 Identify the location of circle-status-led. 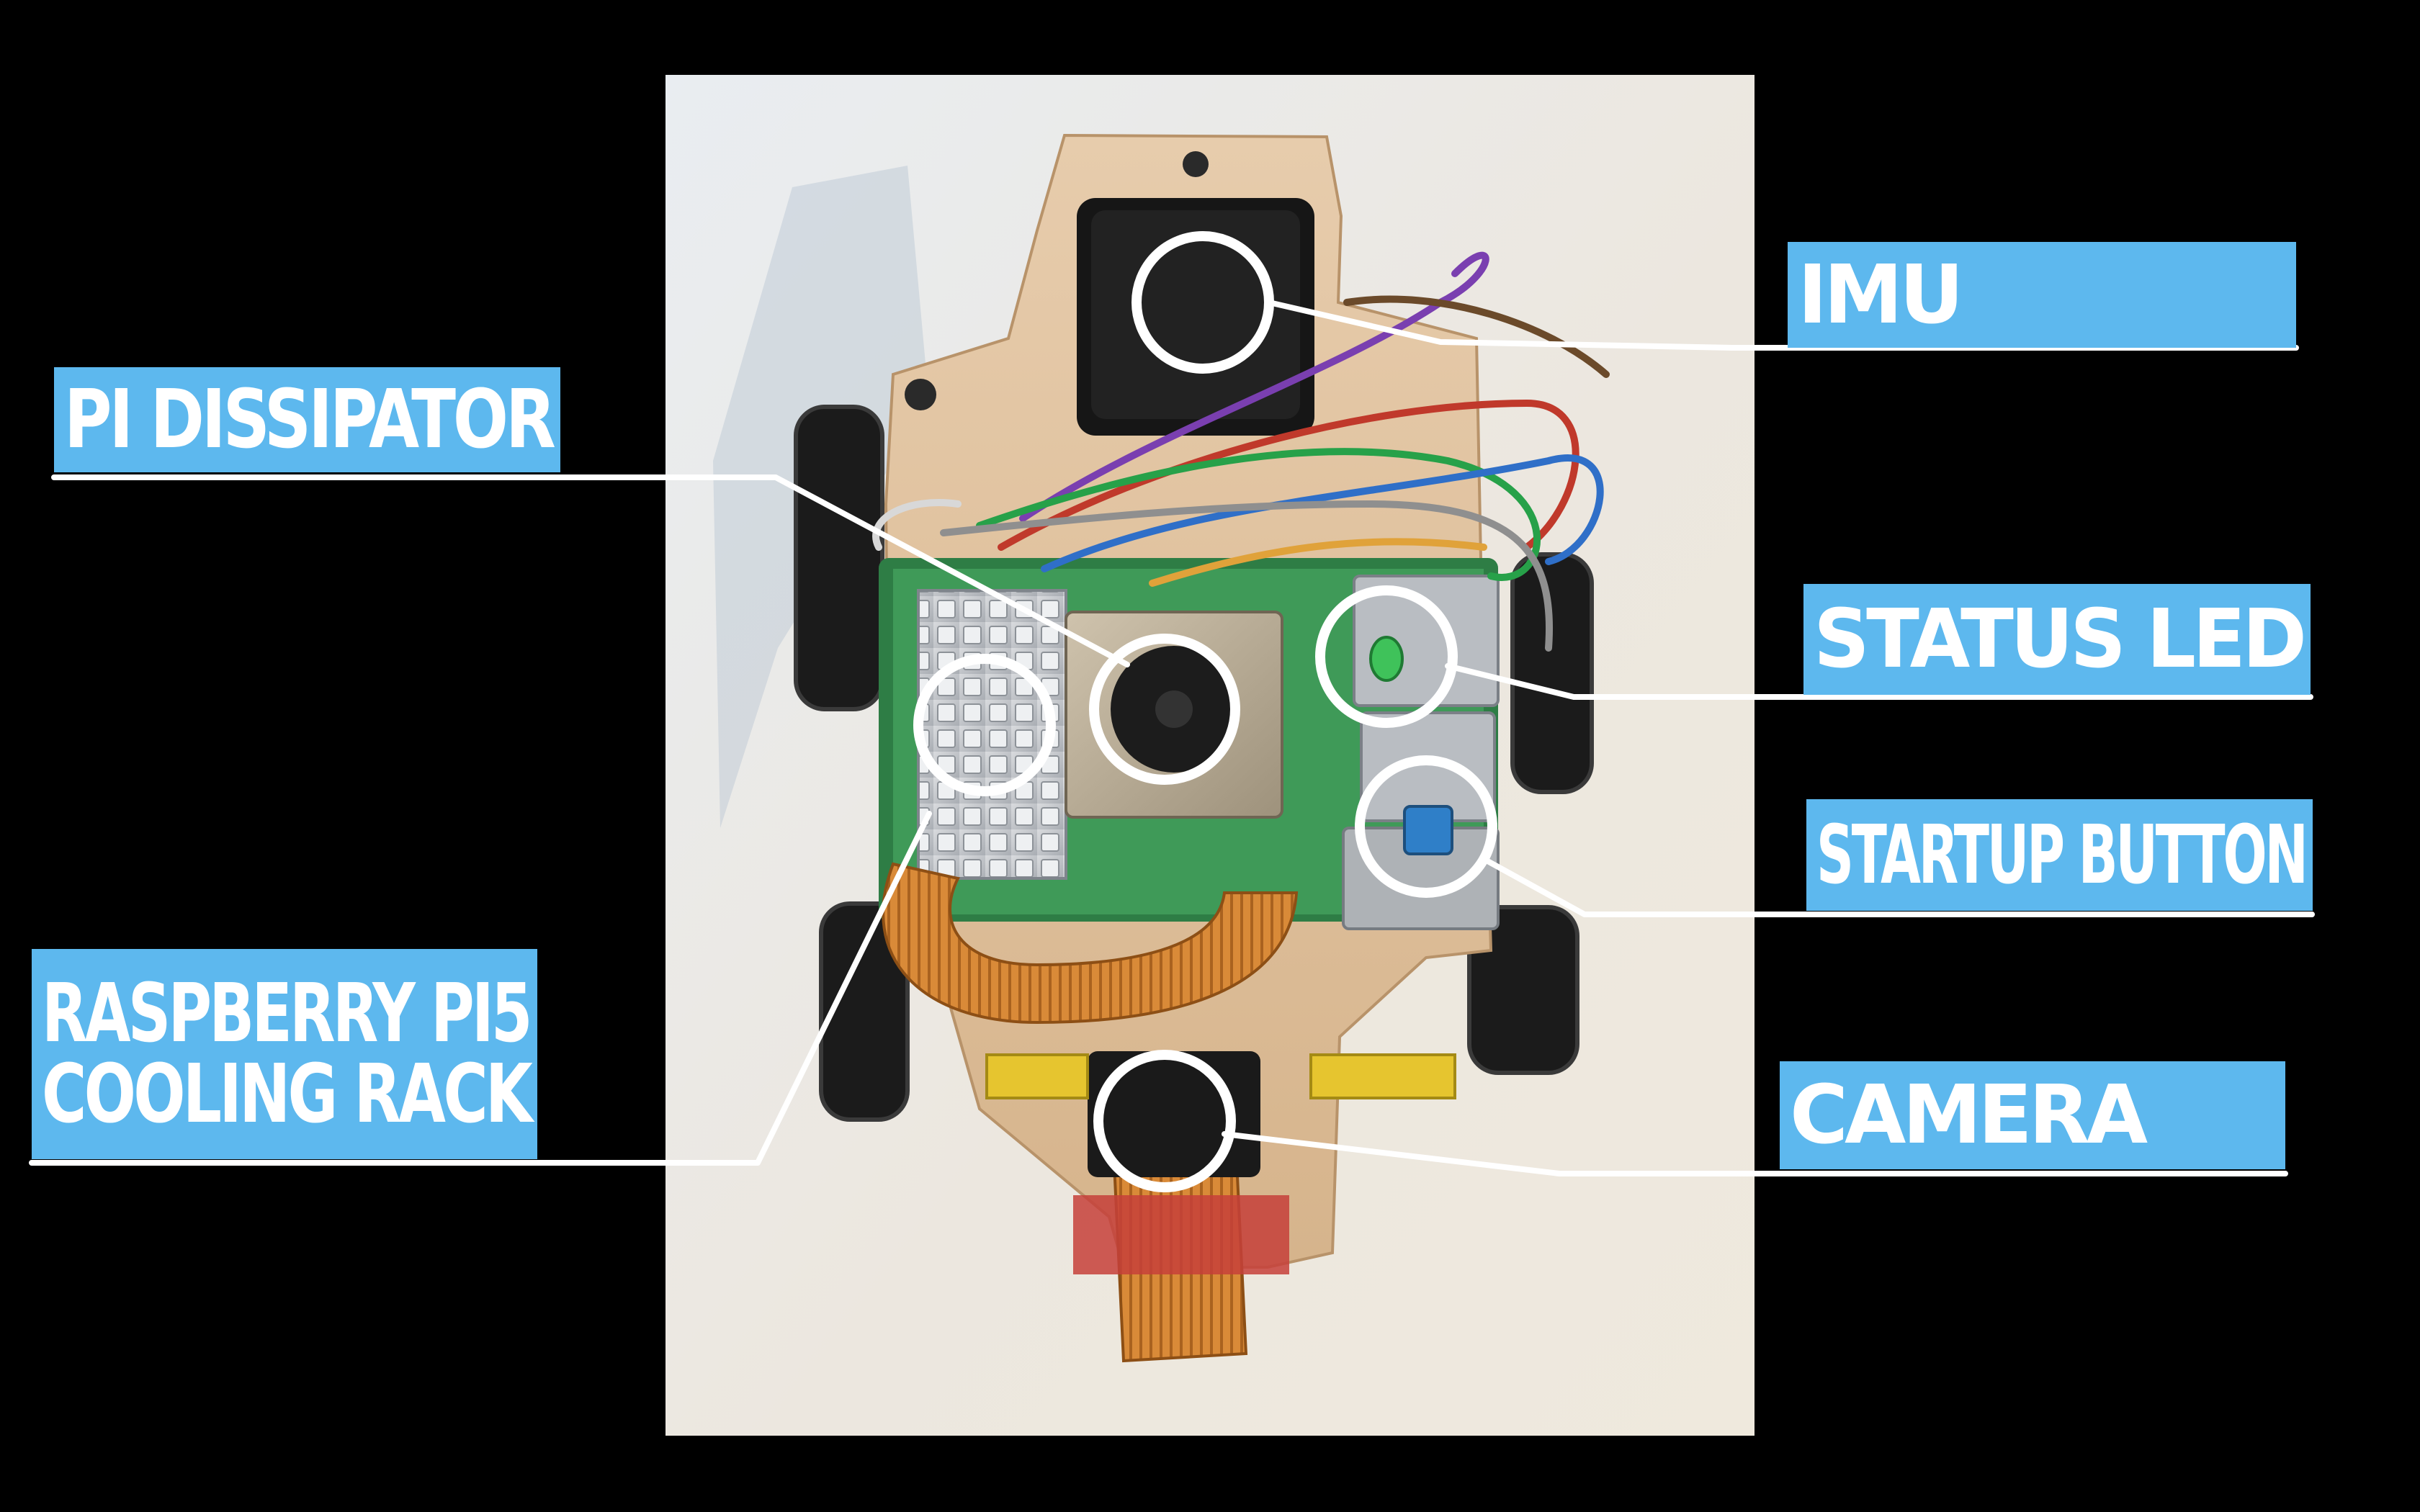
(1386, 656).